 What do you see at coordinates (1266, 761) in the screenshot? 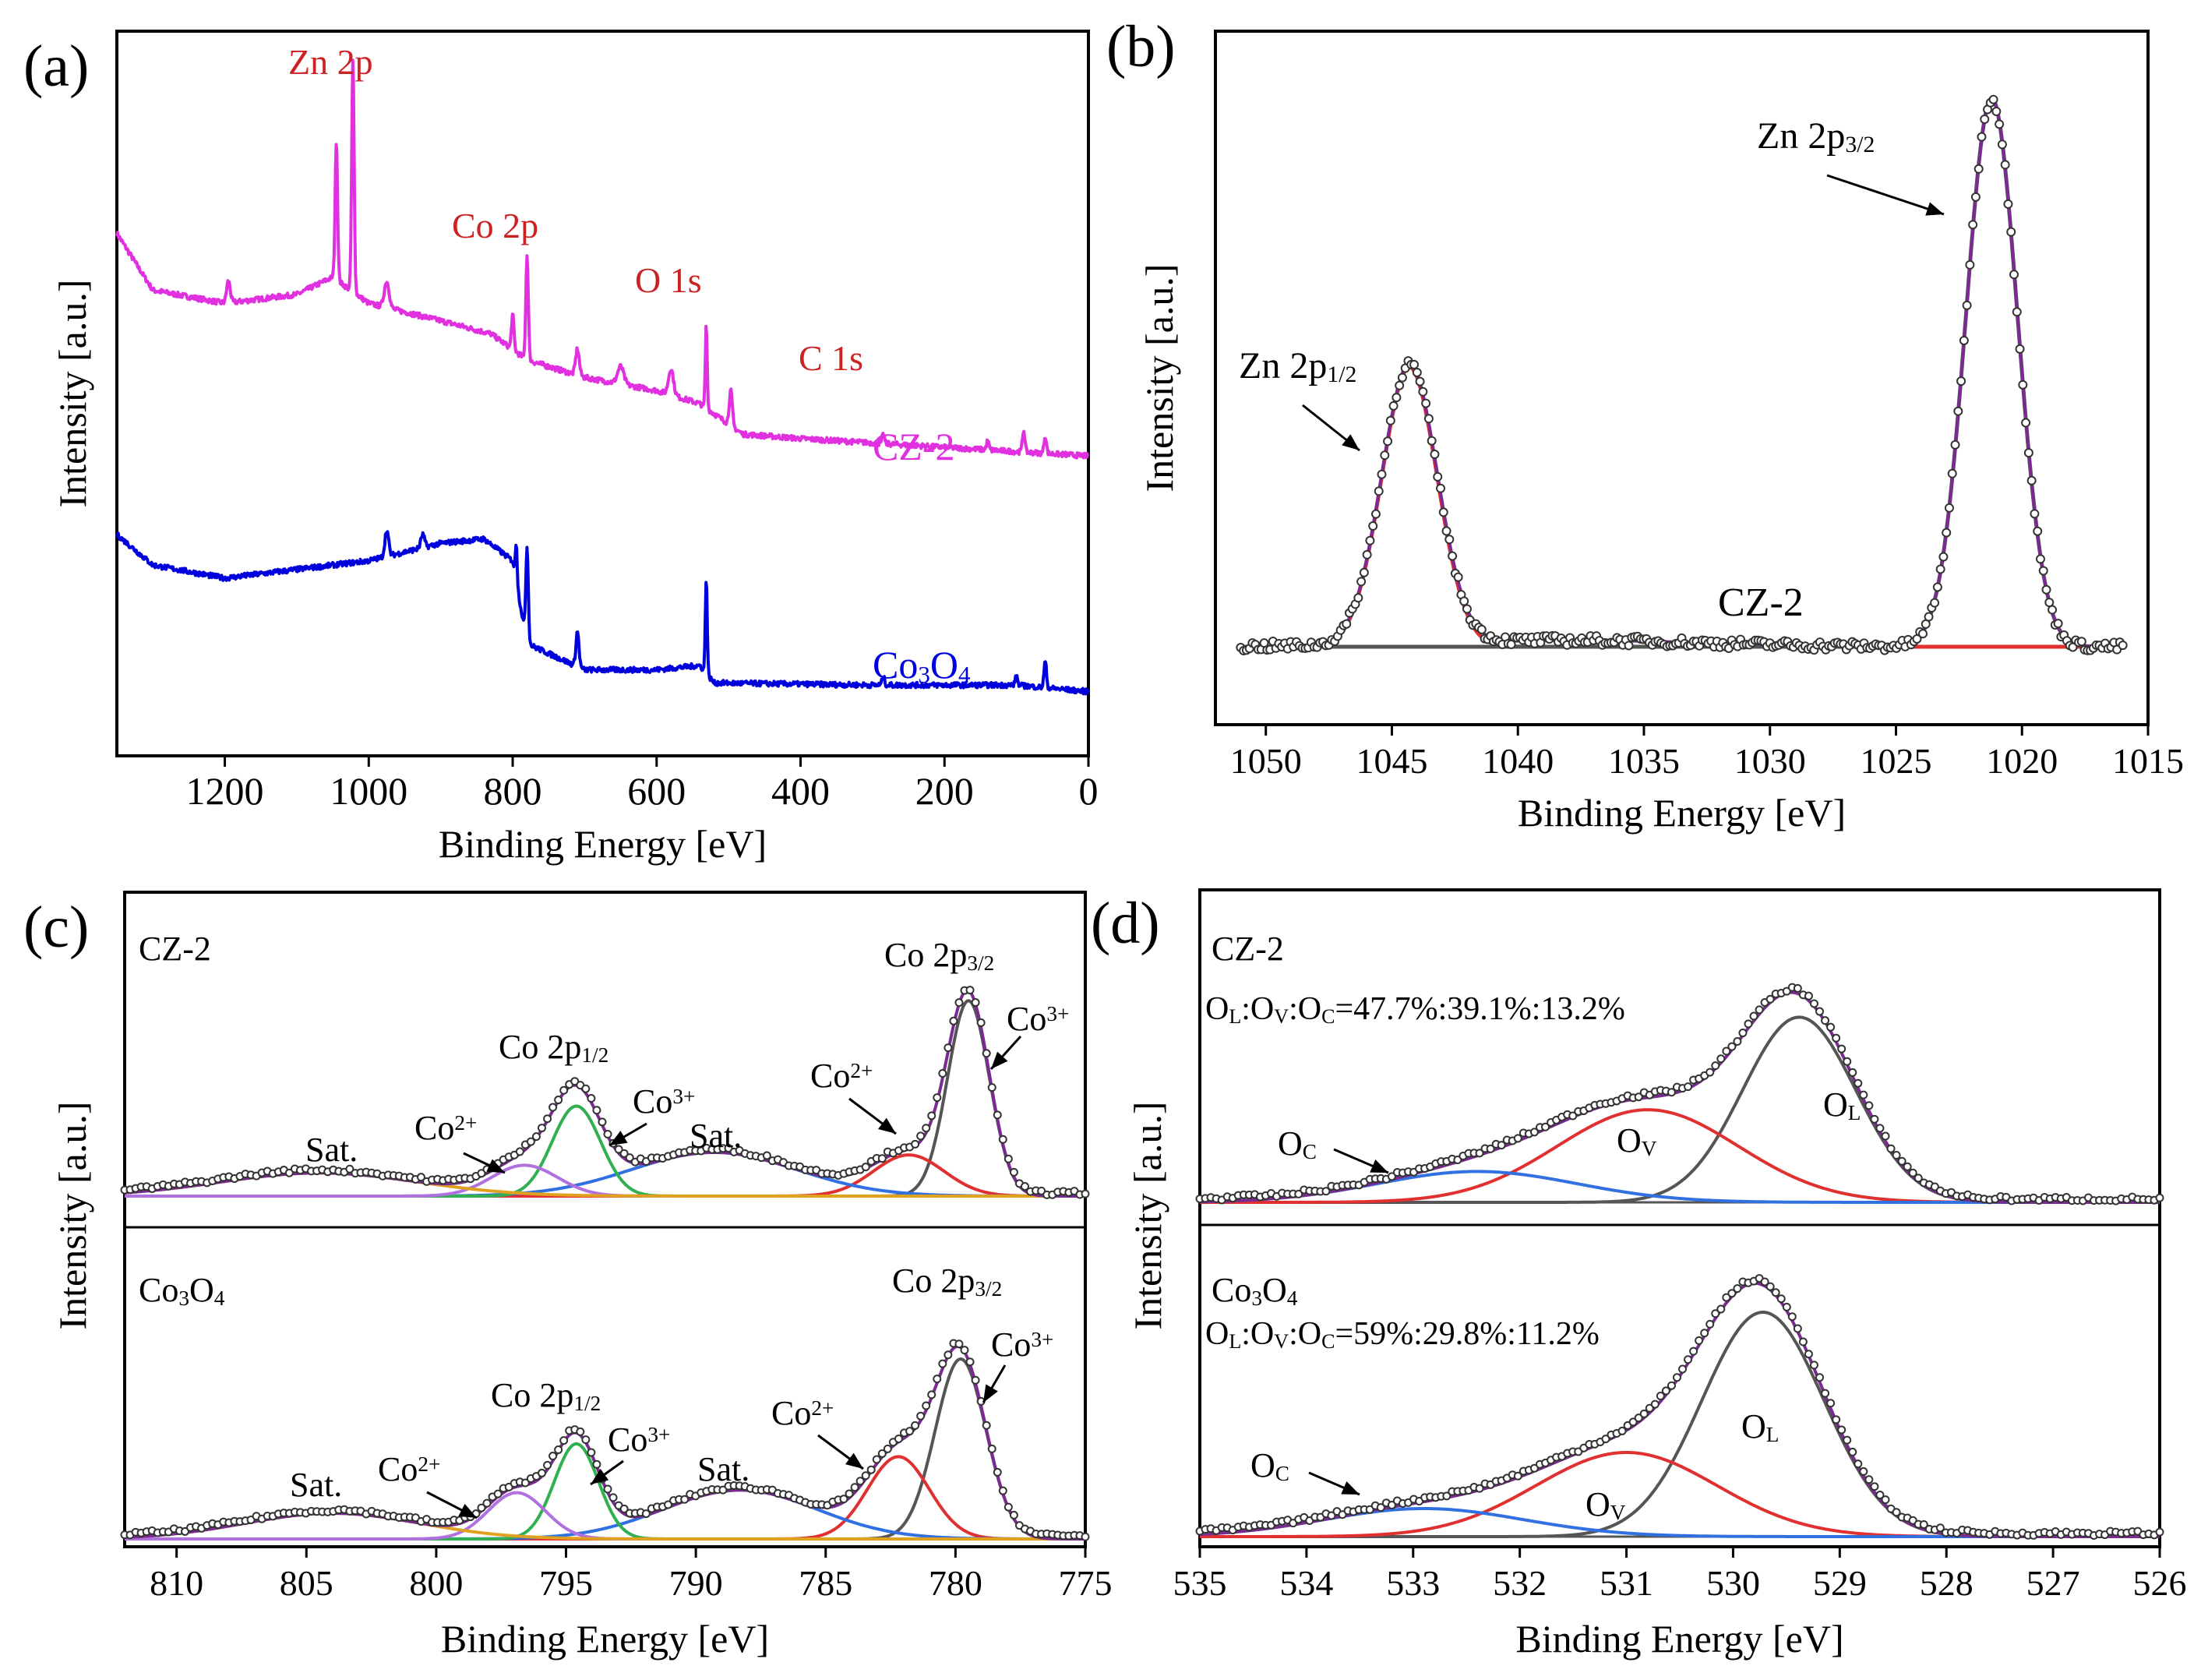
I see `x-tick-label: 1050` at bounding box center [1266, 761].